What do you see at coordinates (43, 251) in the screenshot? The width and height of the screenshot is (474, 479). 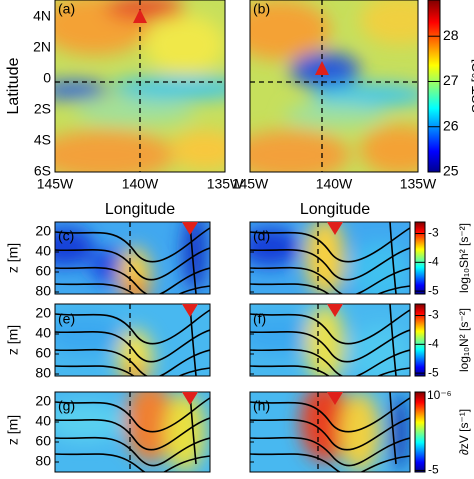 I see `y-tick-label: 40` at bounding box center [43, 251].